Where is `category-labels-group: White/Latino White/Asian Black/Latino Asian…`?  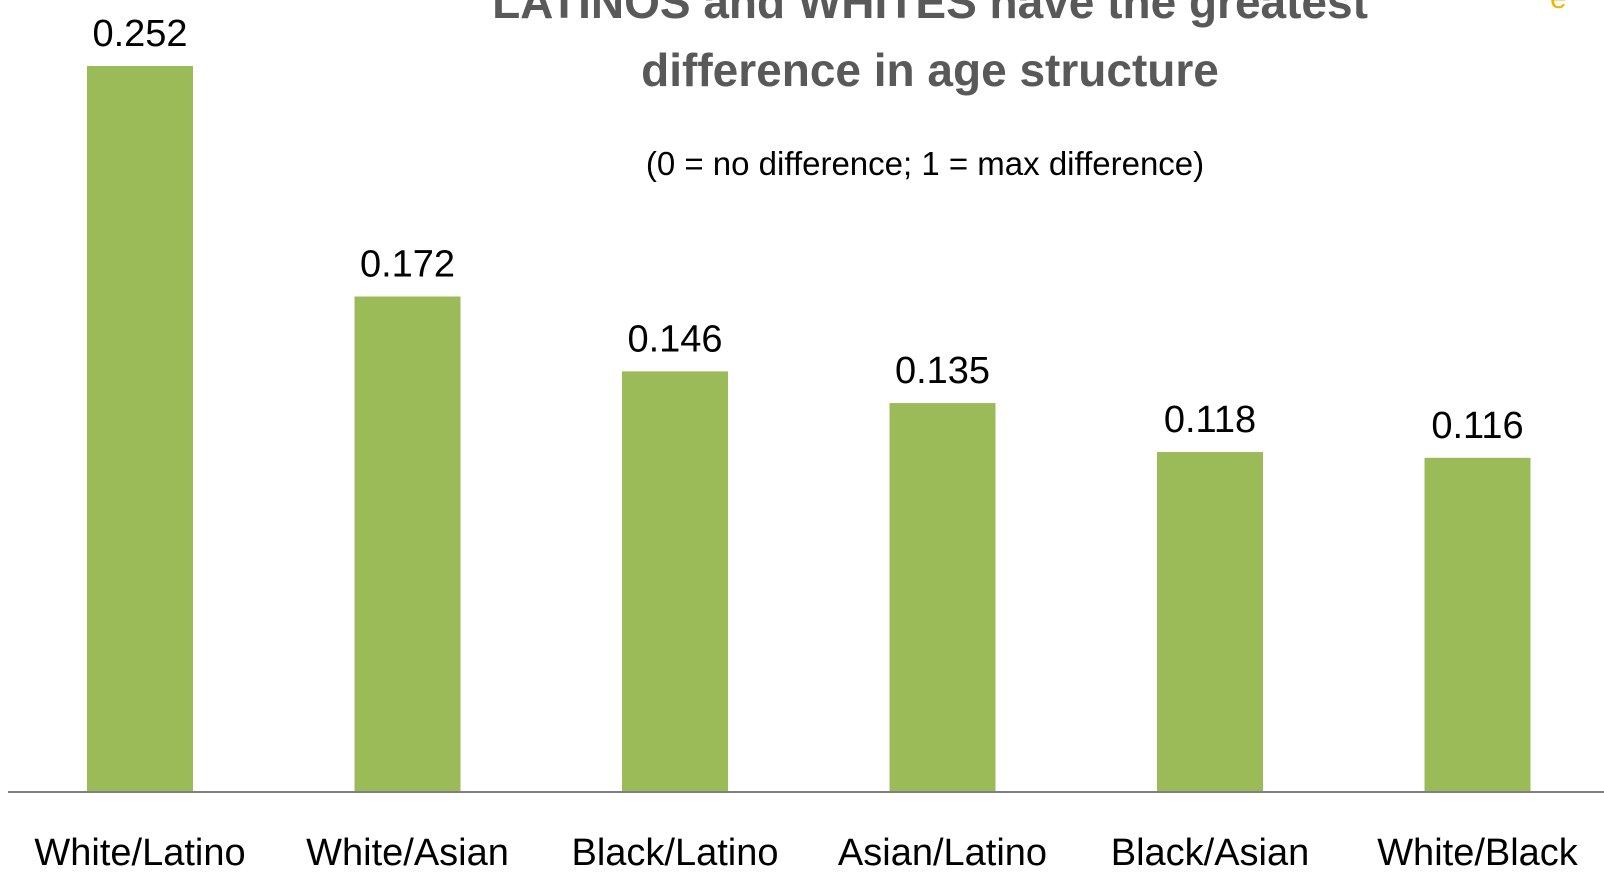 category-labels-group: White/Latino White/Asian Black/Latino Asian… is located at coordinates (806, 853).